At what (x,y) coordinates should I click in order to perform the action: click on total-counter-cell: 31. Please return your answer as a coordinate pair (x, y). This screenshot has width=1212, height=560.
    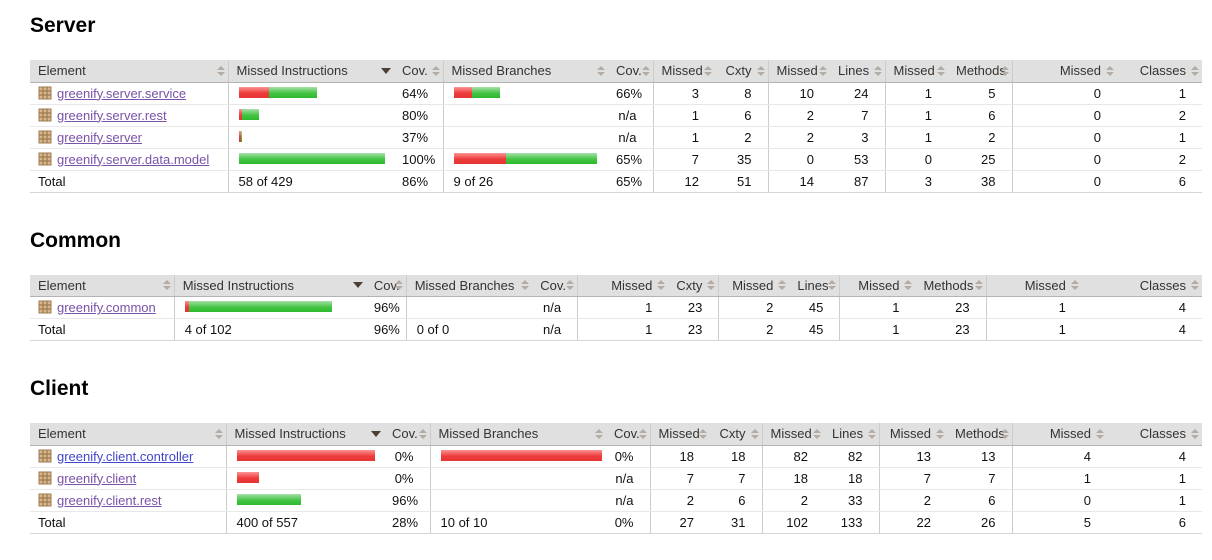
    Looking at the image, I should click on (736, 522).